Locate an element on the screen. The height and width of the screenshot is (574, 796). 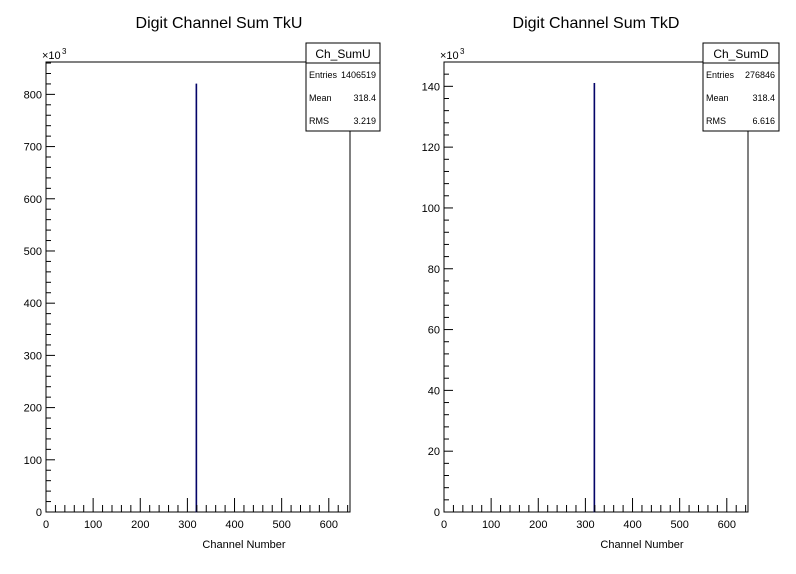
stats-box-title: Ch_SumD is located at coordinates (741, 54).